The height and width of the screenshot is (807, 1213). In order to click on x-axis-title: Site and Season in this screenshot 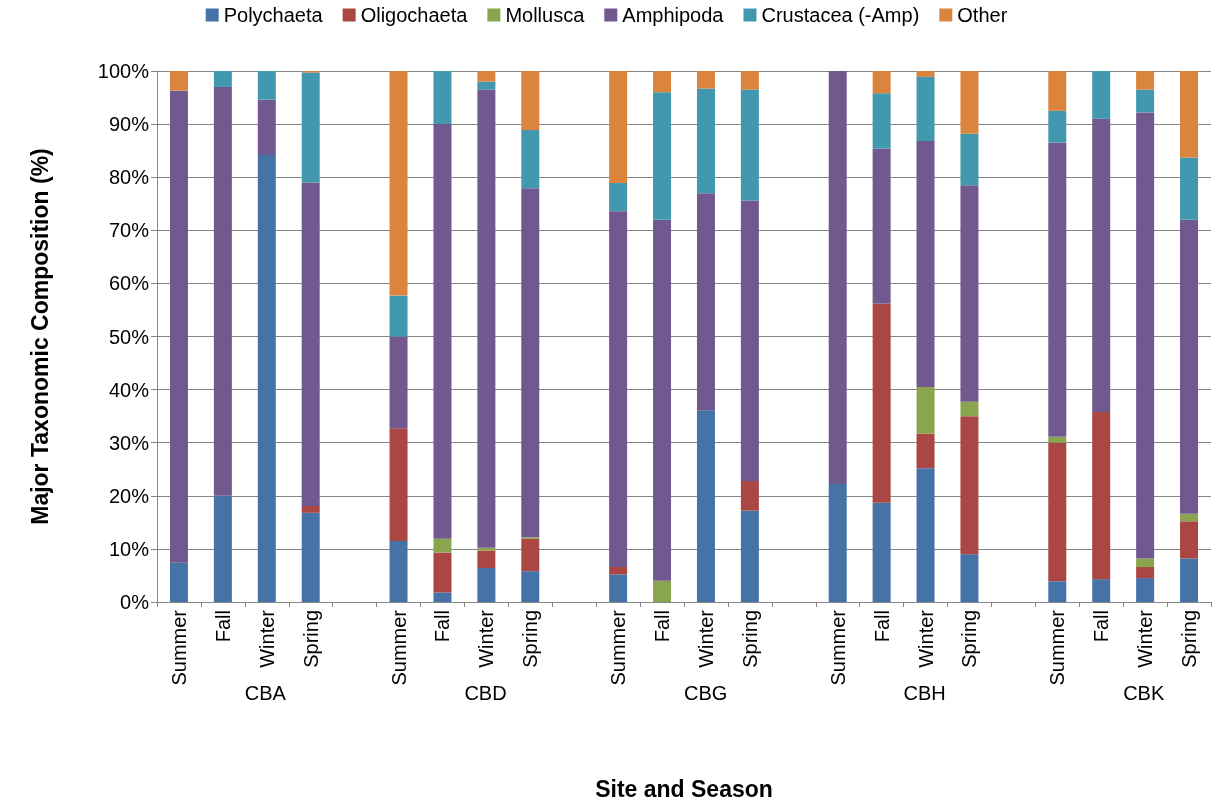, I will do `click(684, 788)`.